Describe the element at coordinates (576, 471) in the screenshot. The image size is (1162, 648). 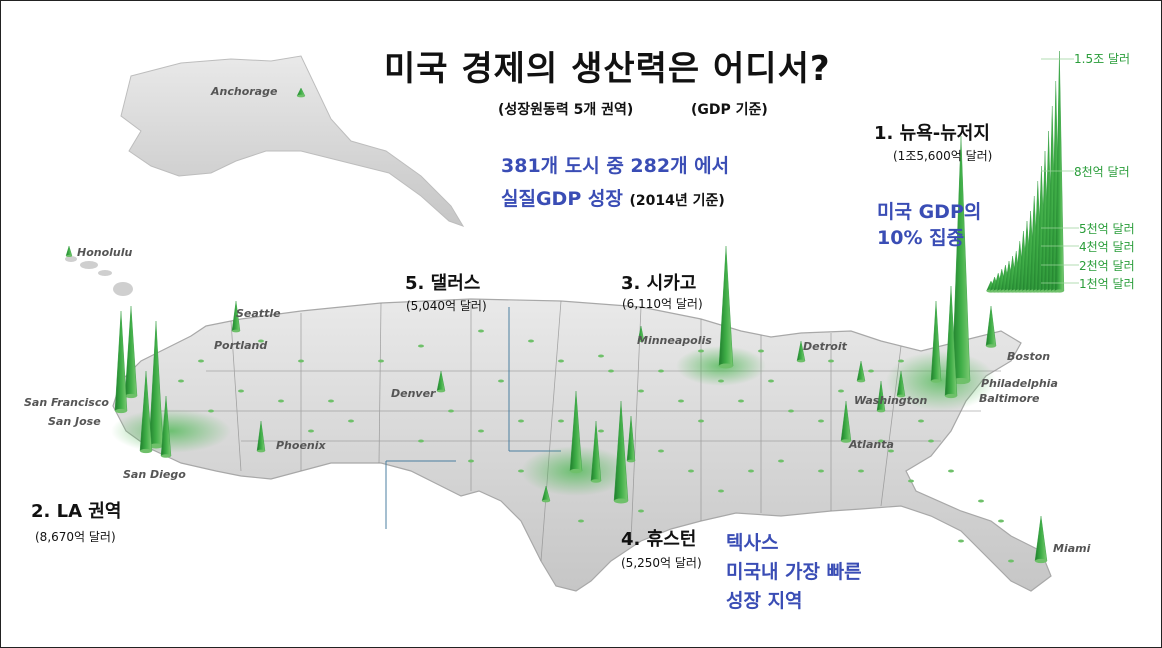
I see `spike-dallas-base` at that location.